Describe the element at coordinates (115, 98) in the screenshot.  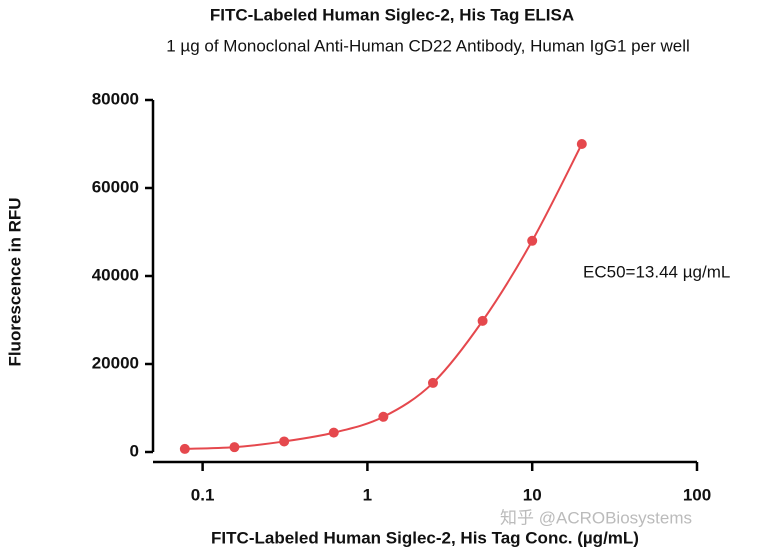
I see `y-tick-label: 80000` at that location.